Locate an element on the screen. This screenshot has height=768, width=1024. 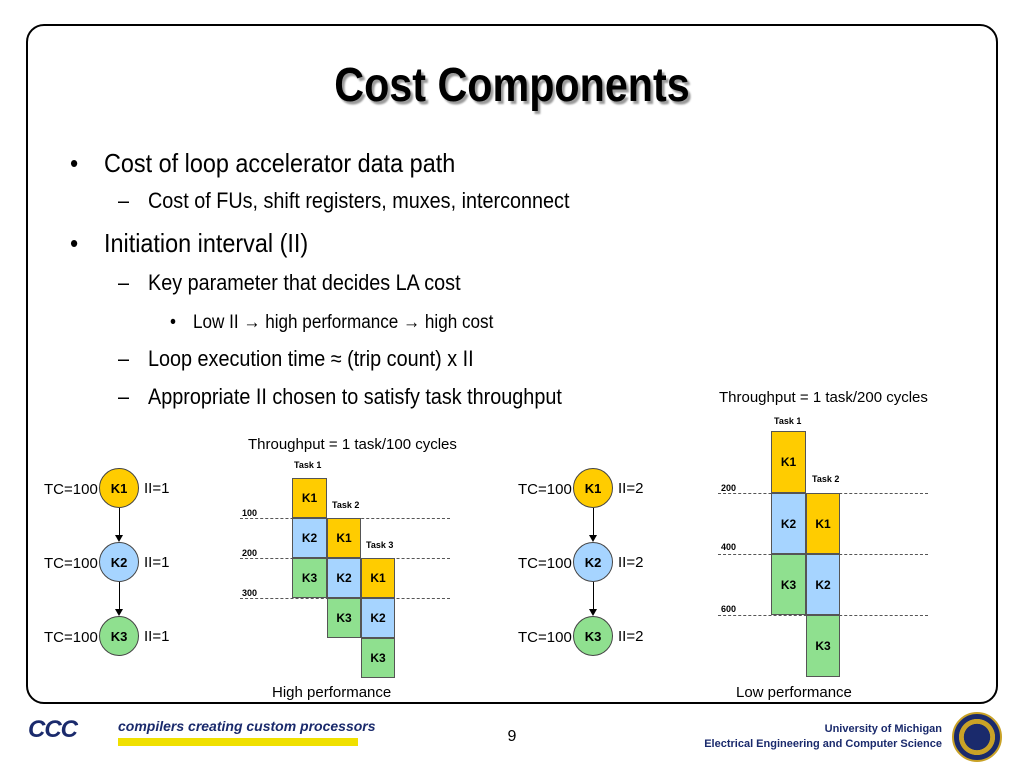
low-task2-label: Task 2 is located at coordinates (826, 479).